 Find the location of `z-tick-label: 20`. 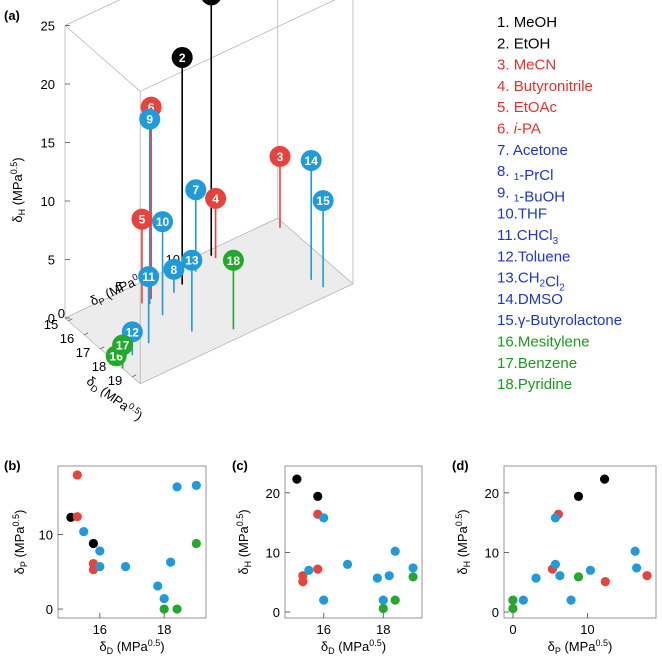

z-tick-label: 20 is located at coordinates (48, 84).